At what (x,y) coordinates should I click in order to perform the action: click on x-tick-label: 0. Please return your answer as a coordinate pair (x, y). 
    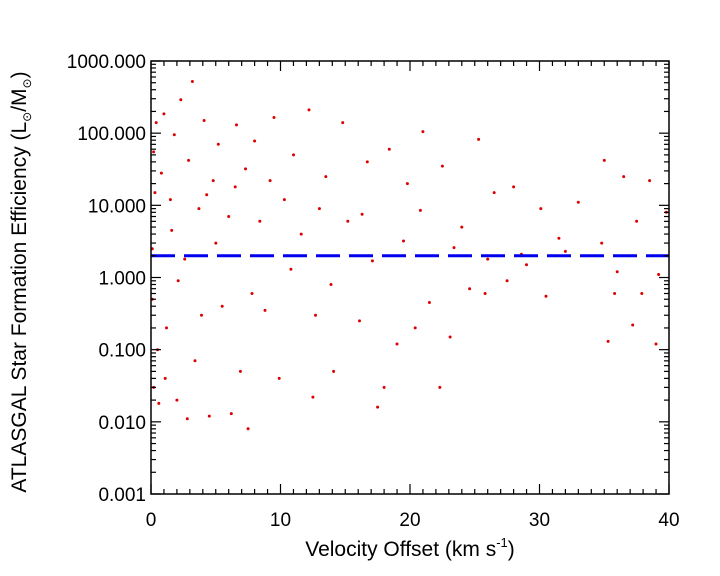
    Looking at the image, I should click on (151, 520).